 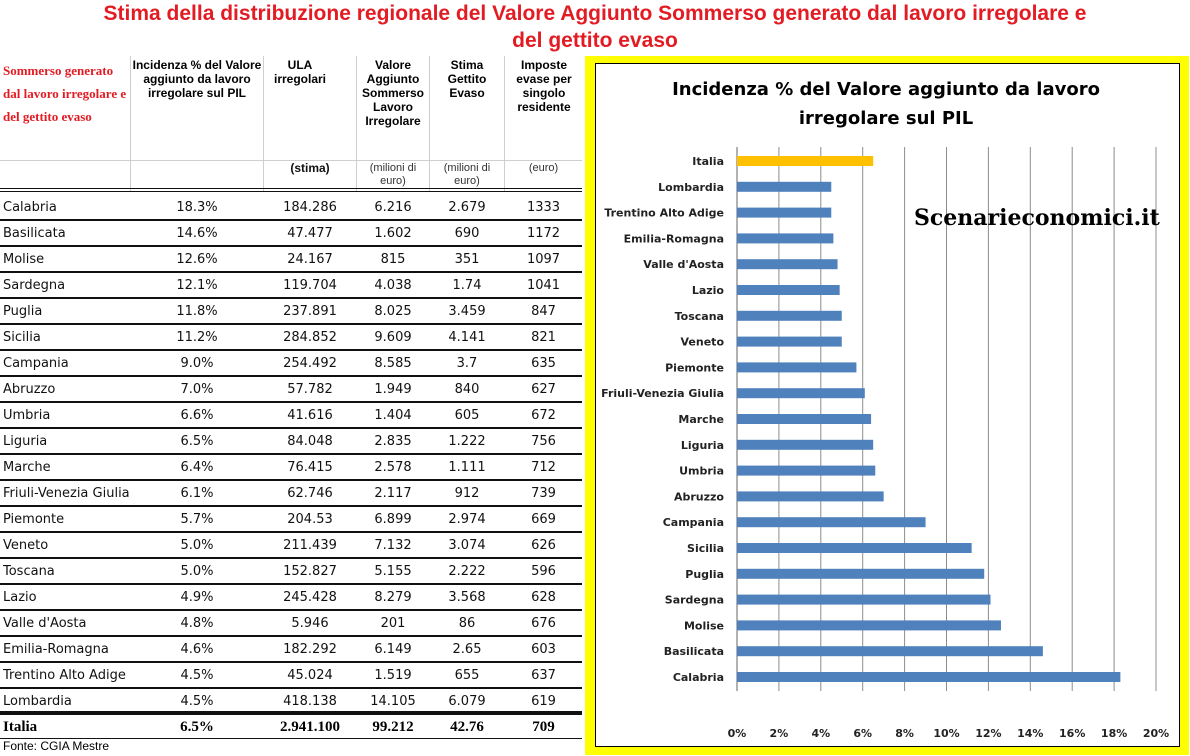 What do you see at coordinates (393, 623) in the screenshot?
I see `cell-valore: 201` at bounding box center [393, 623].